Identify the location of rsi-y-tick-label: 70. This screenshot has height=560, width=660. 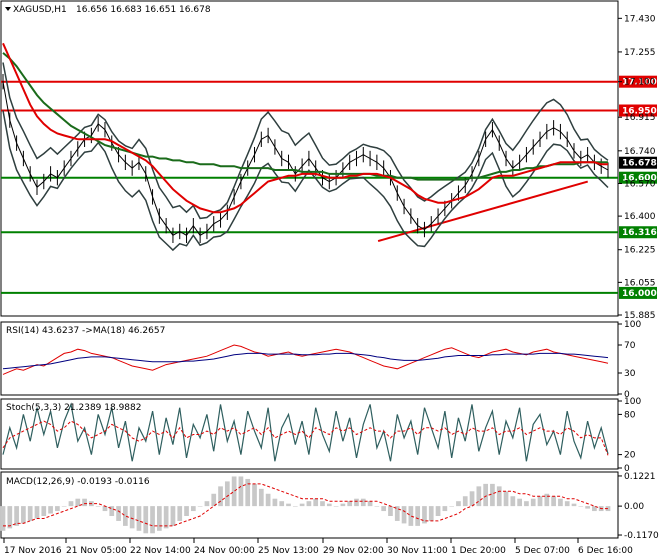
(630, 346).